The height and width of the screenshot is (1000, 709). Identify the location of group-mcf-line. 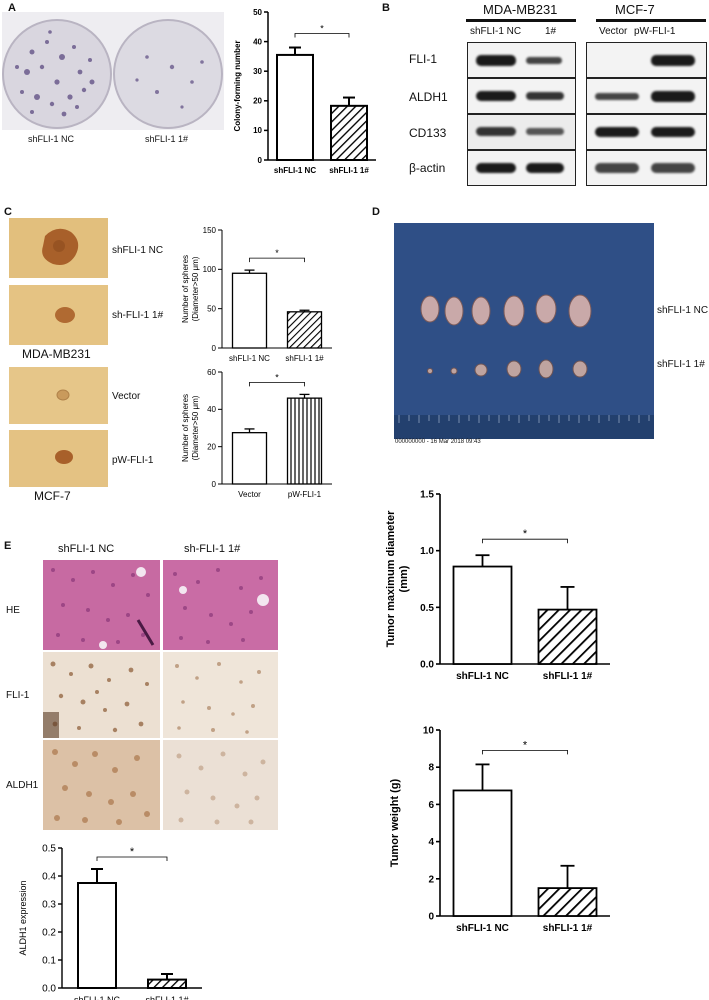
(651, 20).